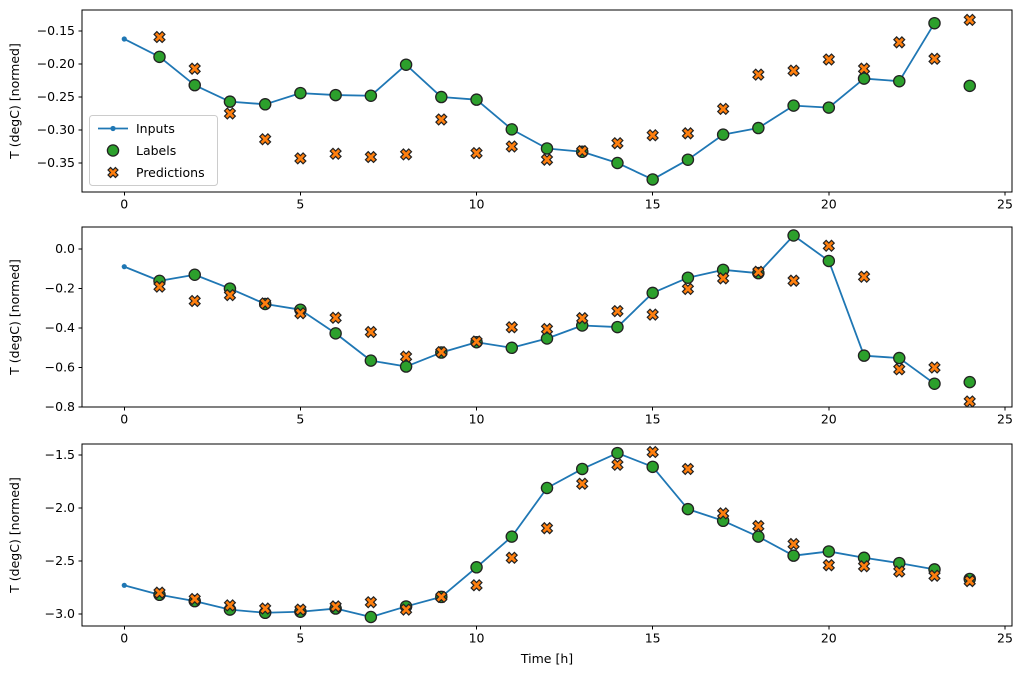 The width and height of the screenshot is (1023, 679). What do you see at coordinates (56, 30) in the screenshot?
I see `y-tick-label: −0.15` at bounding box center [56, 30].